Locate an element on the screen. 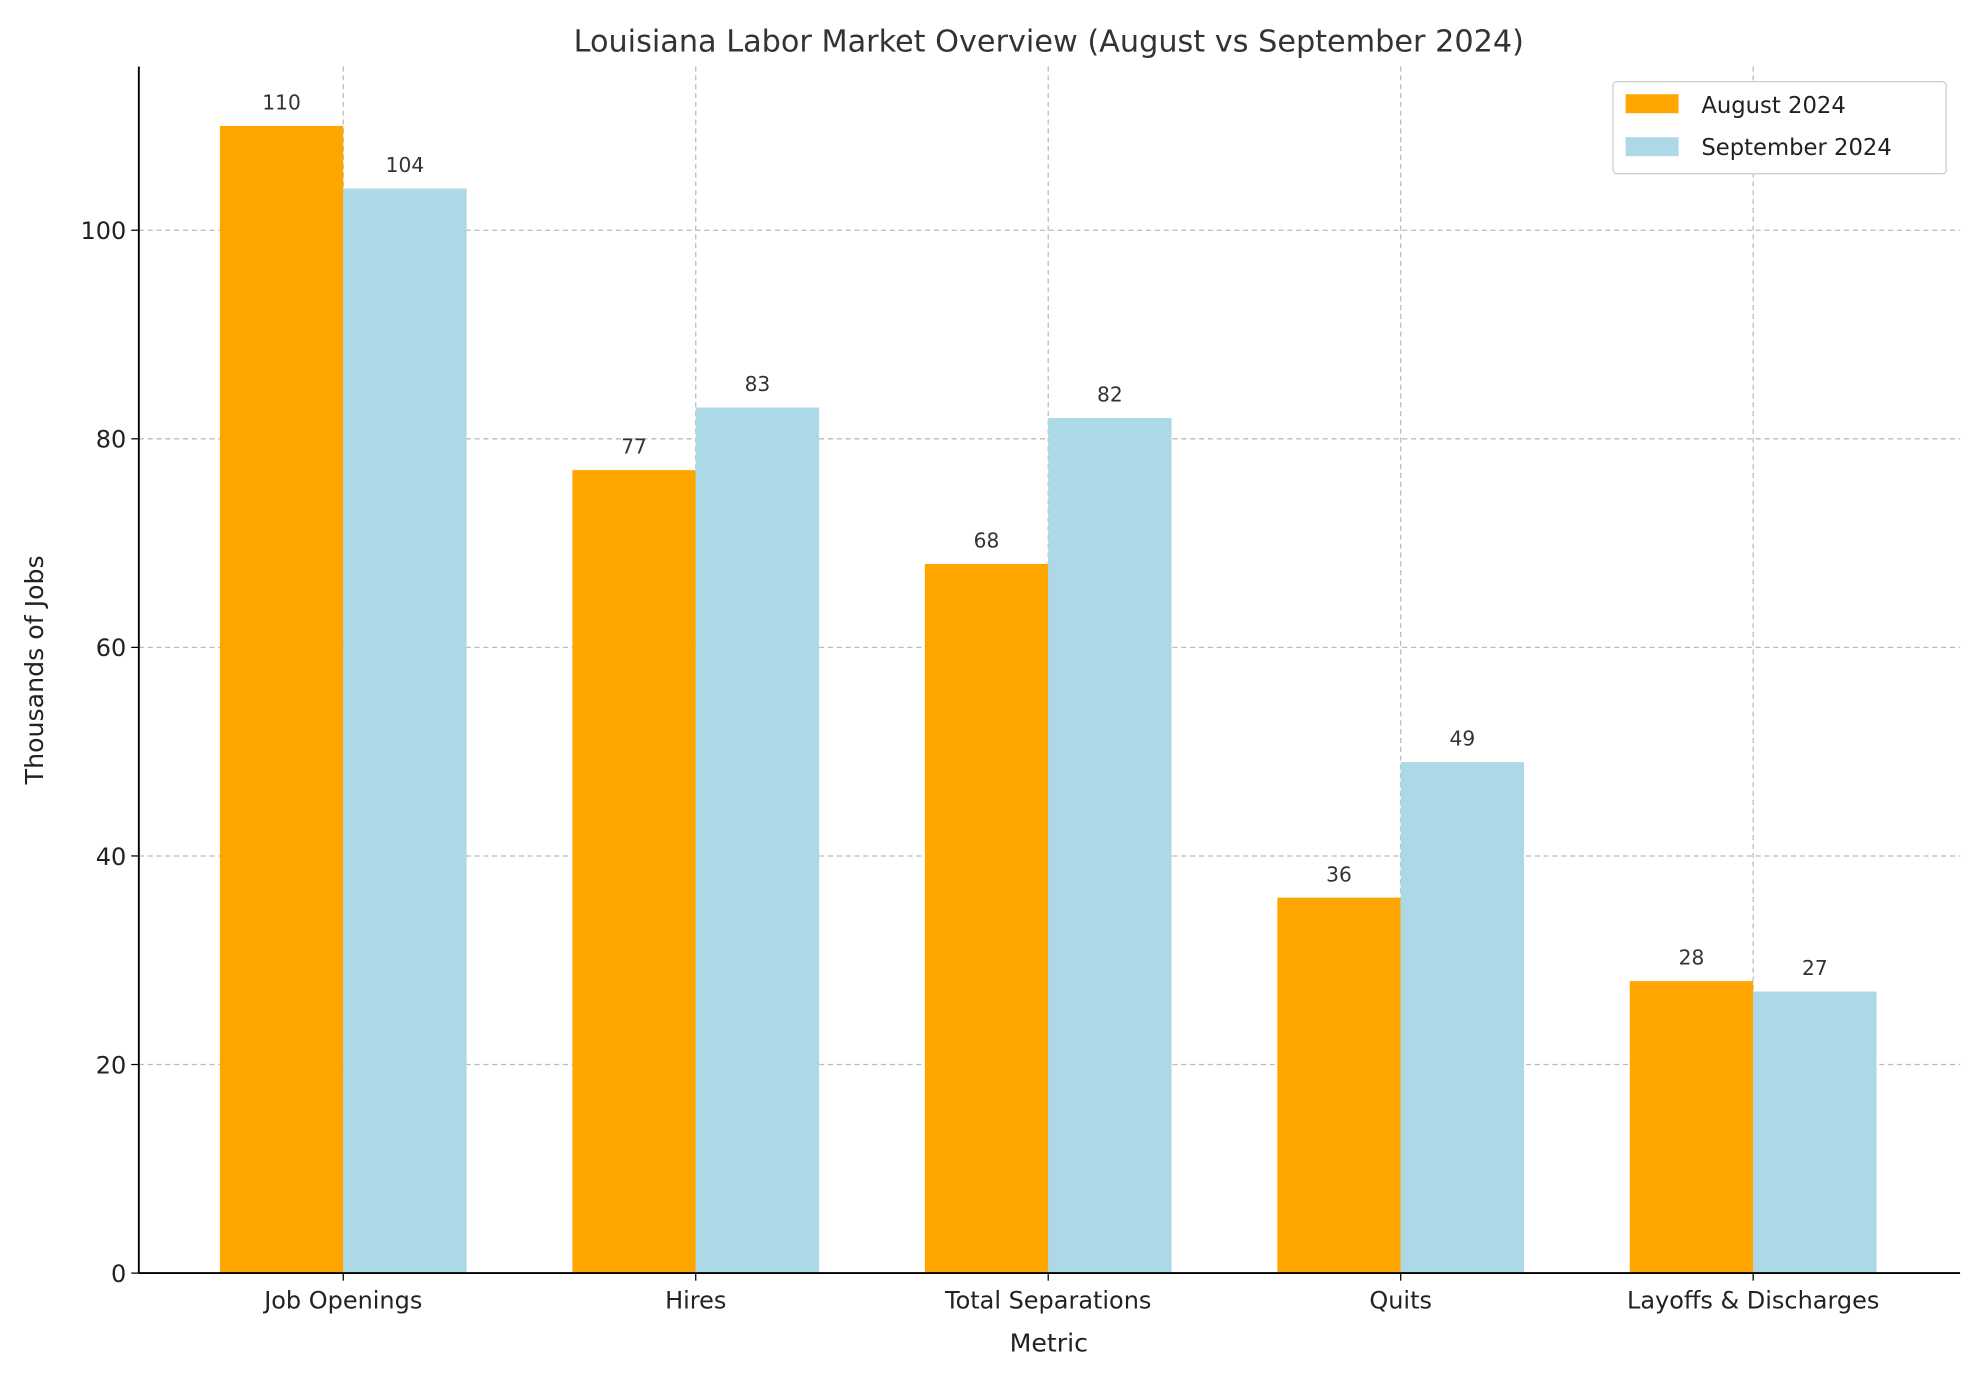 The width and height of the screenshot is (1979, 1380). x-tick-label: Total Separations is located at coordinates (1047, 1300).